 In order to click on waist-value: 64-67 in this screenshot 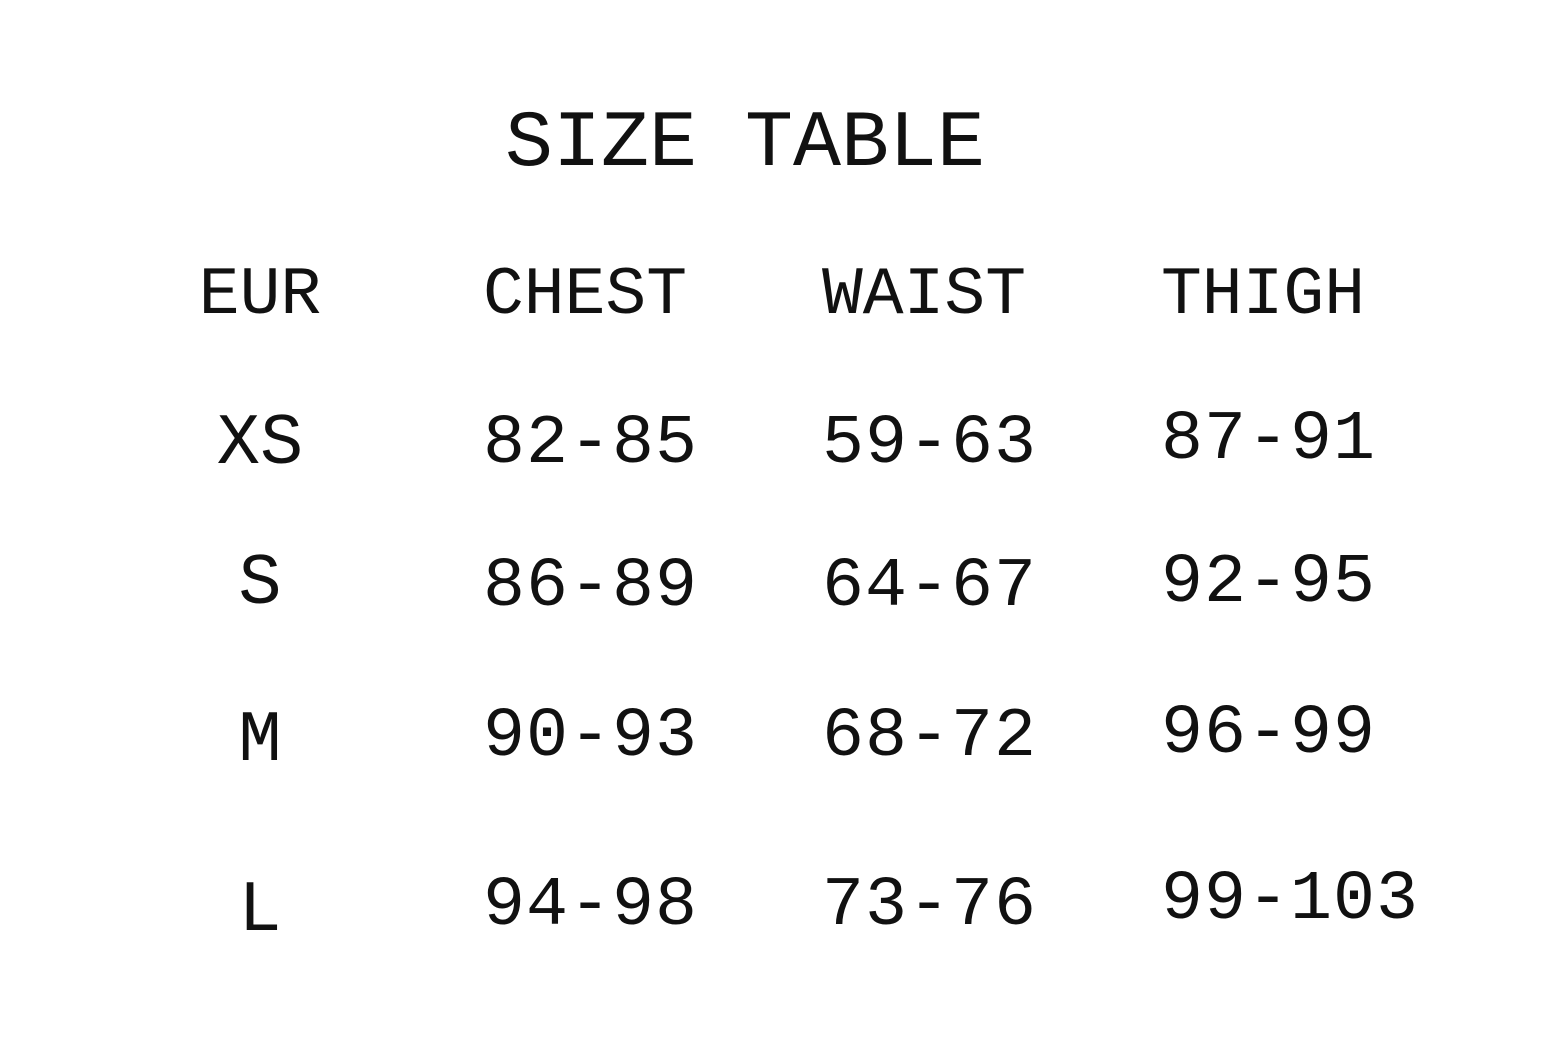, I will do `click(930, 587)`.